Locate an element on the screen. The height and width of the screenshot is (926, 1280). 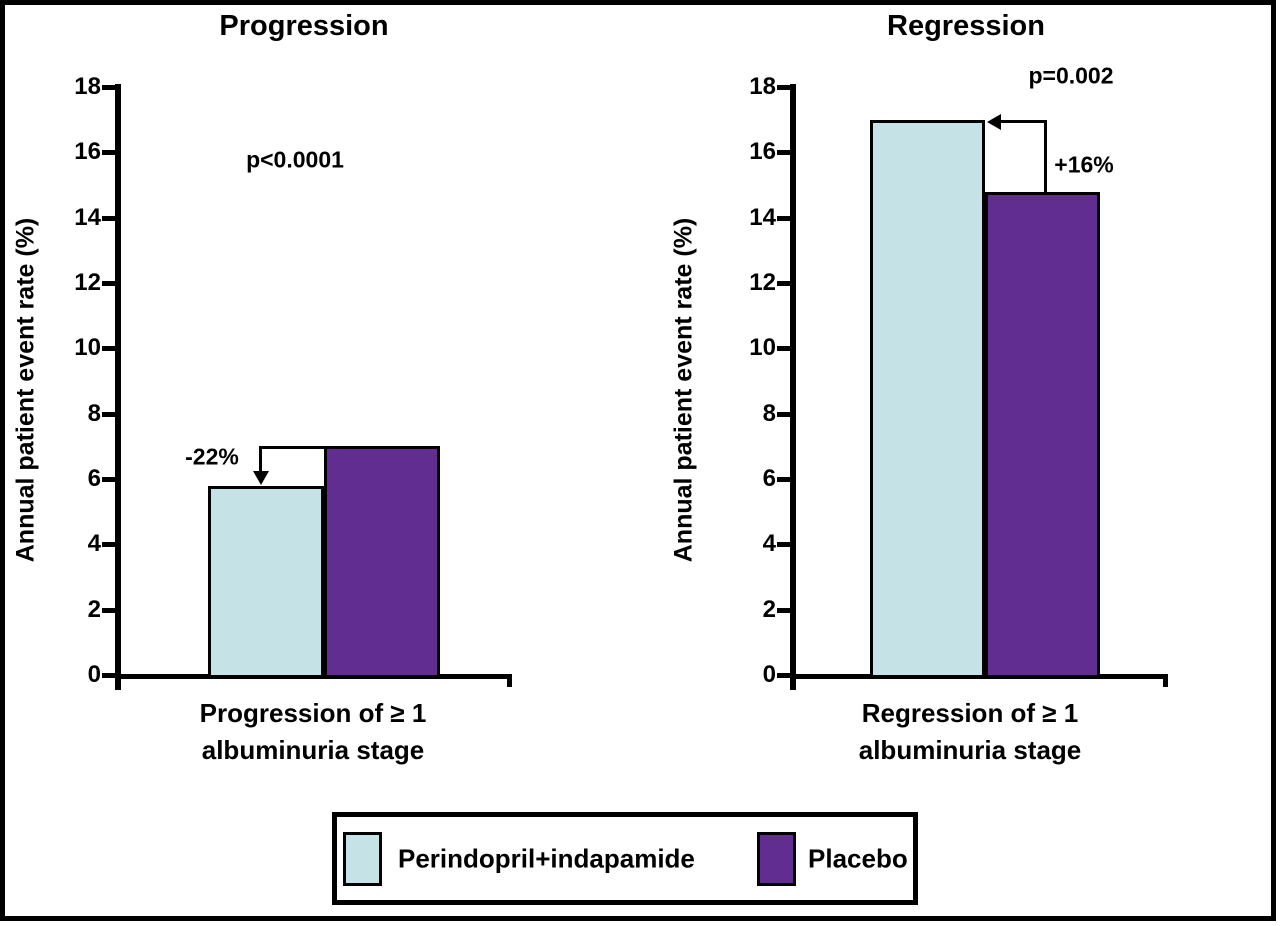
legend-label-perindopril: Perindopril+indapamide is located at coordinates (546, 858).